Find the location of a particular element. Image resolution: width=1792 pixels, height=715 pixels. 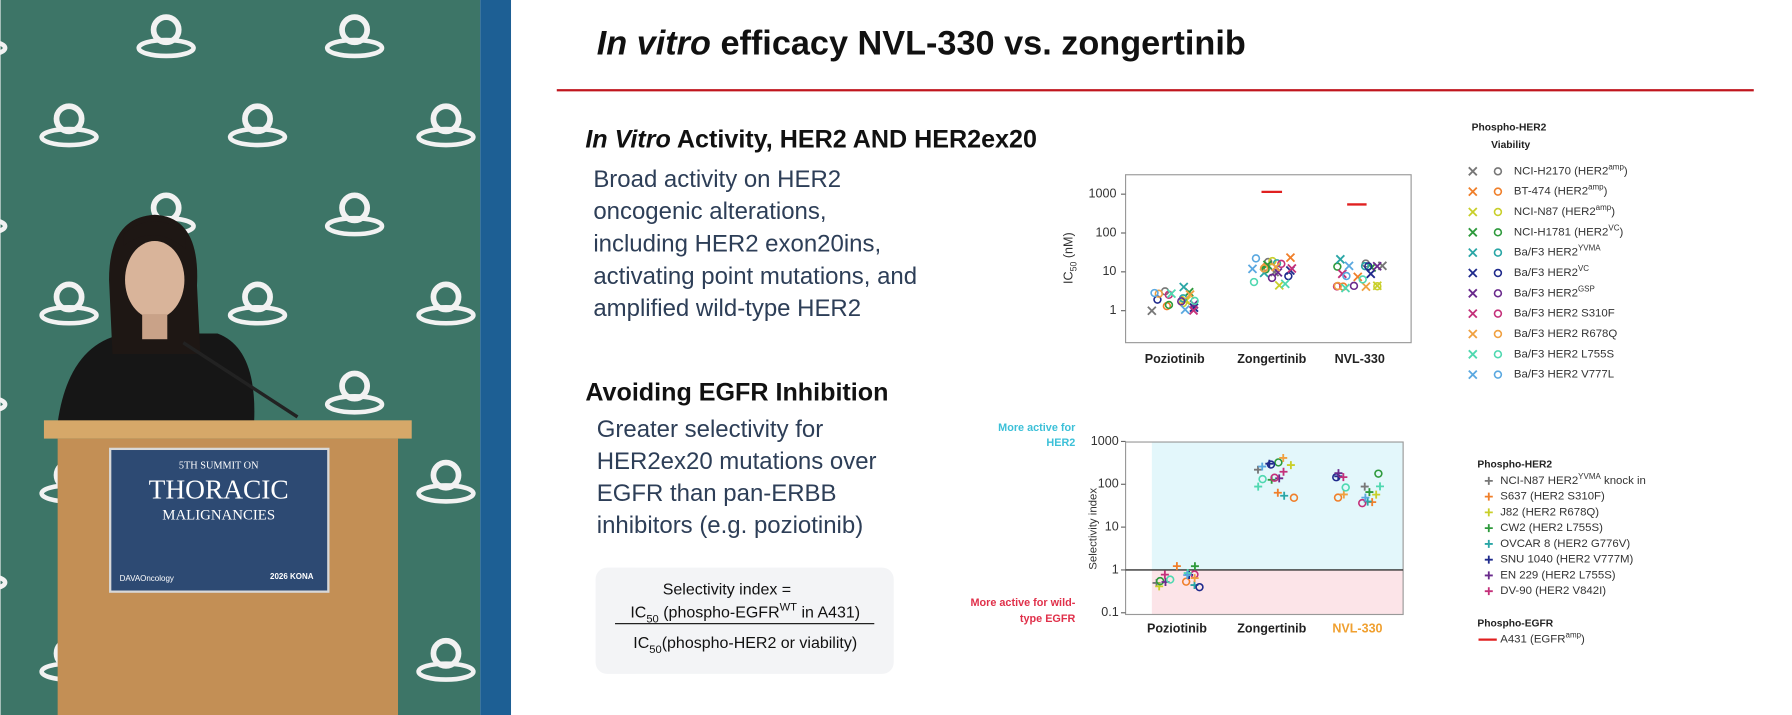

legend-label: EN 229 (HER2 L755S) is located at coordinates (1558, 575).